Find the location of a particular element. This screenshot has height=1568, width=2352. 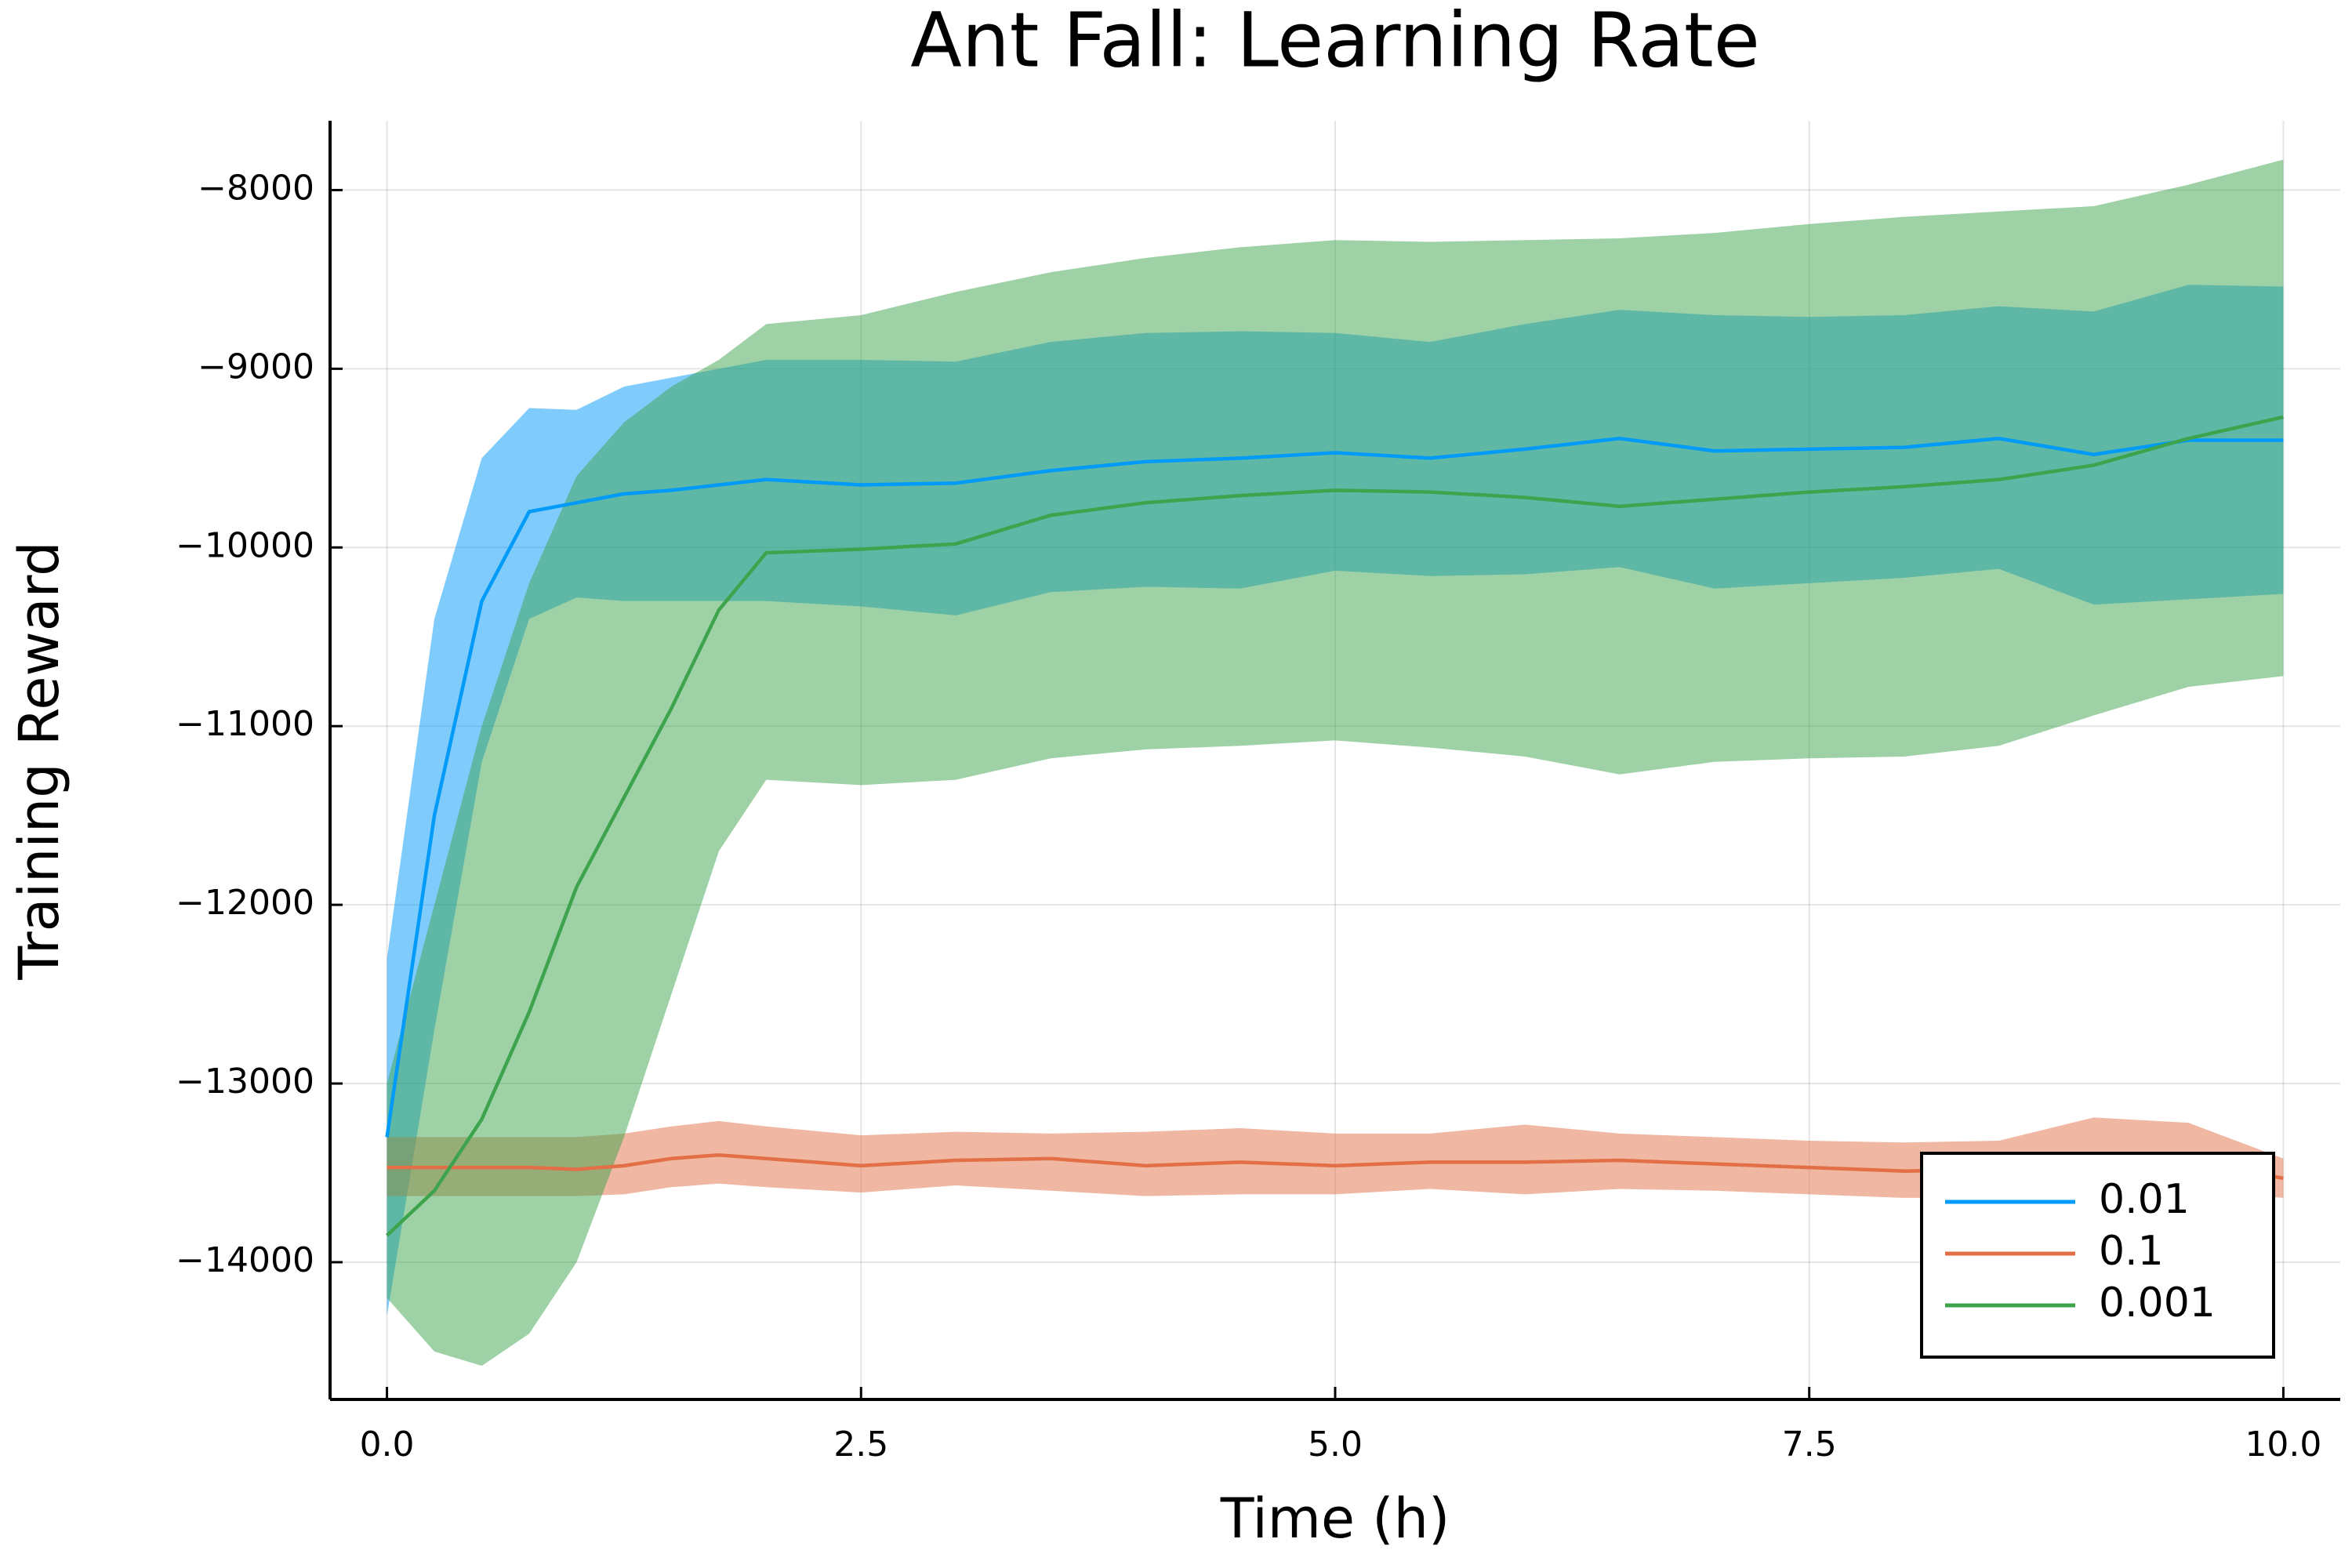

y-tick-label: −8000 is located at coordinates (256, 188).